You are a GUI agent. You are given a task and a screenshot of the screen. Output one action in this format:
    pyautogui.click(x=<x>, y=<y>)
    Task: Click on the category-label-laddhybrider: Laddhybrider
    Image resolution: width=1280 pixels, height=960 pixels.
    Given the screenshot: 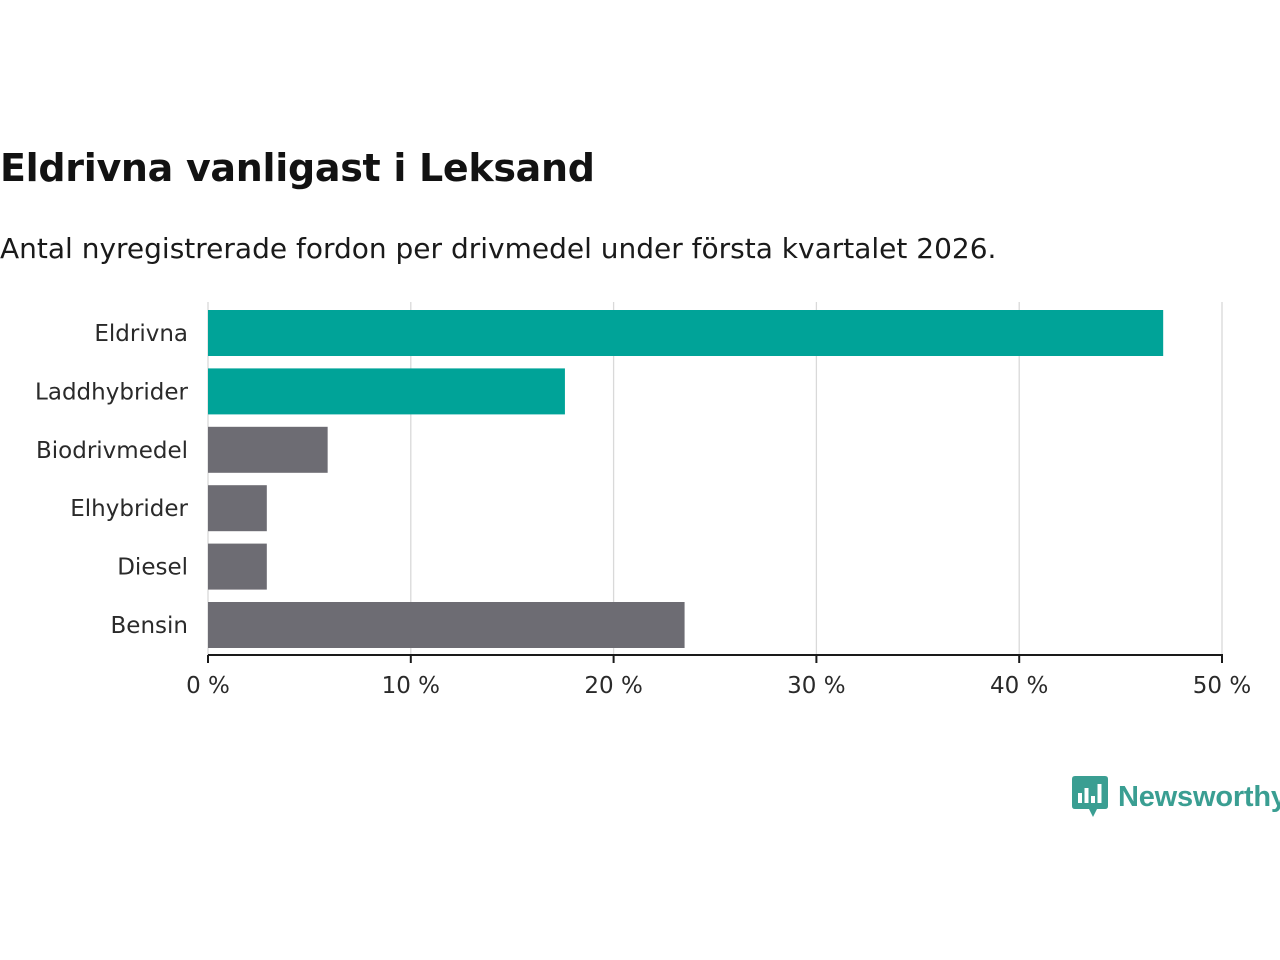 What is the action you would take?
    pyautogui.click(x=111, y=392)
    